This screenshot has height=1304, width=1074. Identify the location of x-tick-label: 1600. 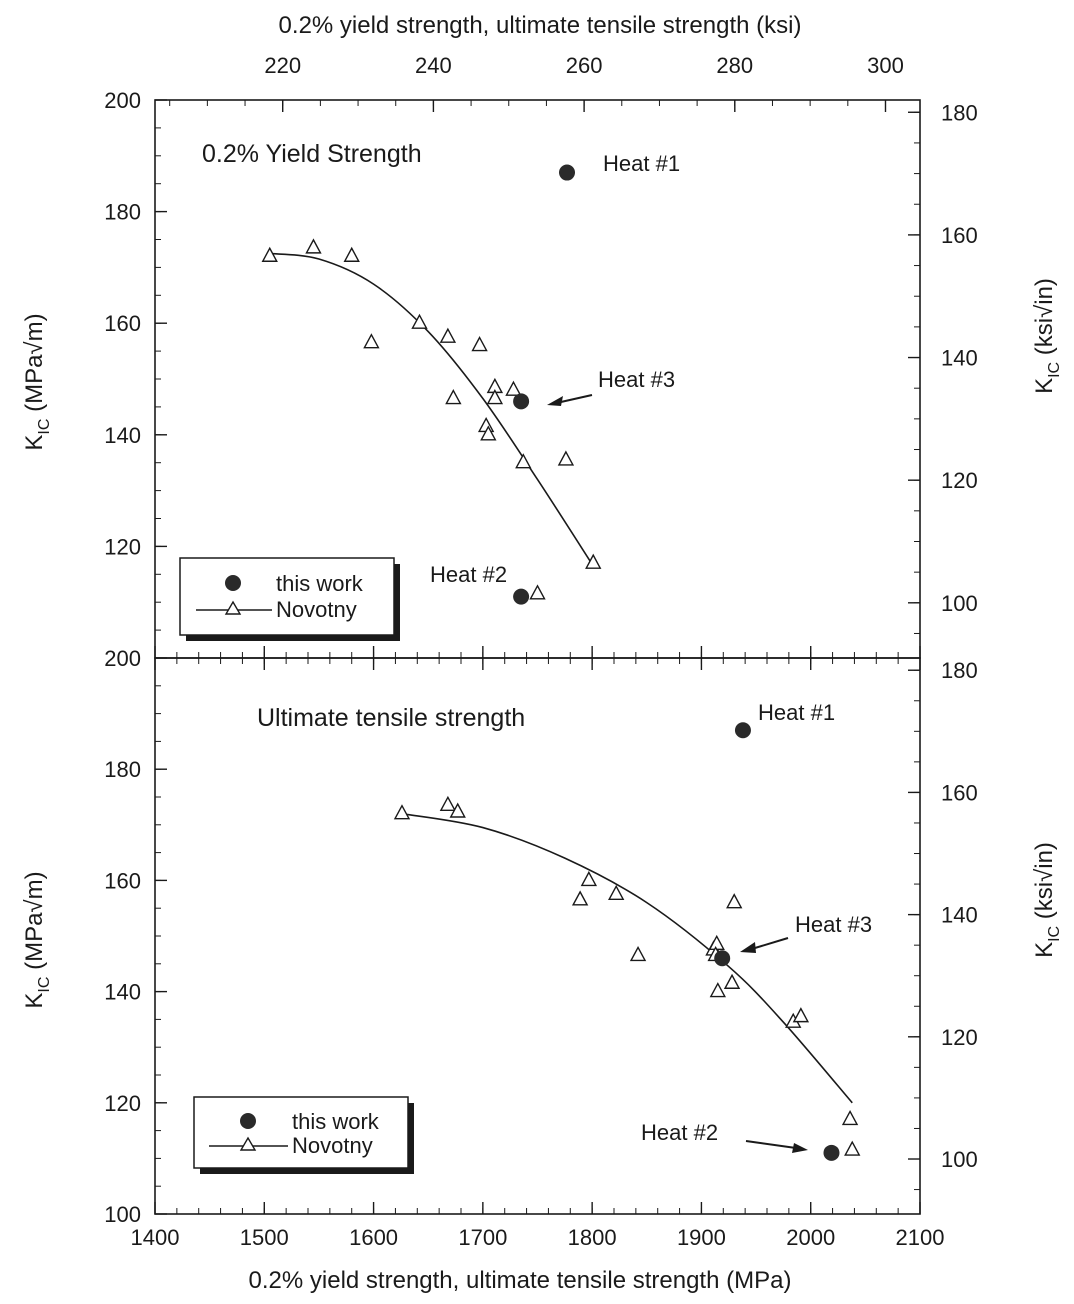
(373, 1237).